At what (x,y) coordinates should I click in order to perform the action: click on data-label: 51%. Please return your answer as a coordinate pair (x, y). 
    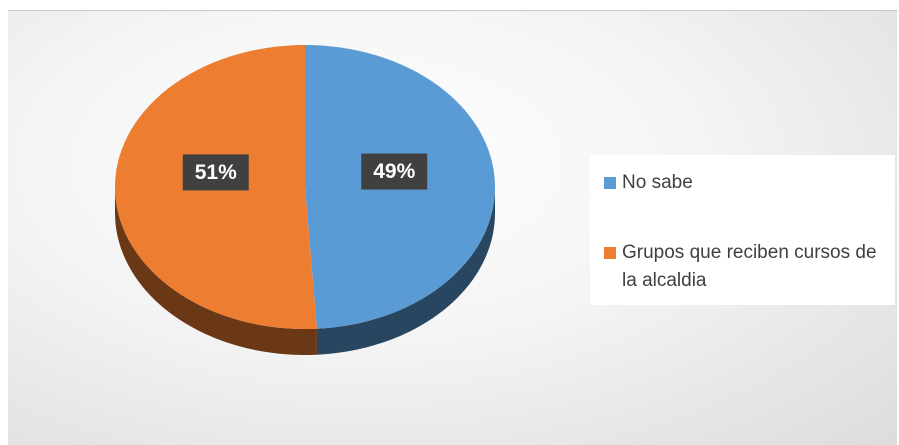
    Looking at the image, I should click on (216, 172).